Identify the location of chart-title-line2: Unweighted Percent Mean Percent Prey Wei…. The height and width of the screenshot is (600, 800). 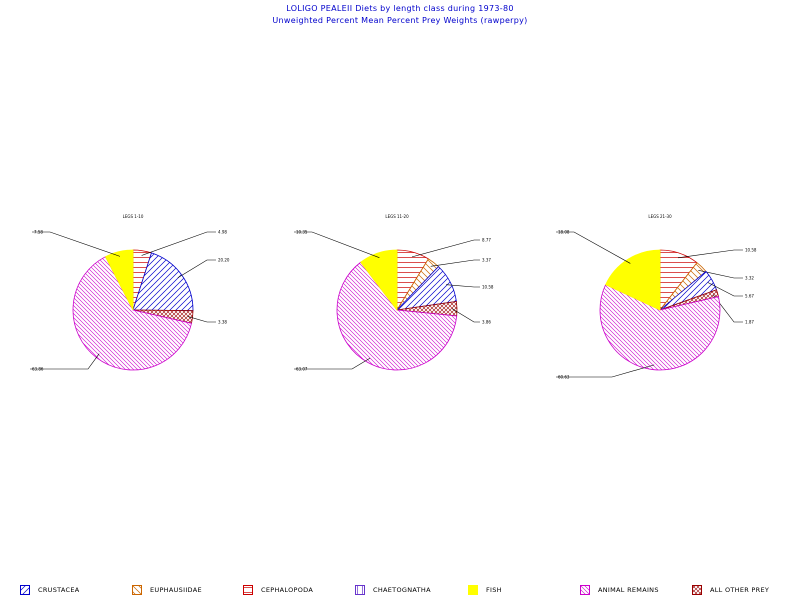
(400, 20).